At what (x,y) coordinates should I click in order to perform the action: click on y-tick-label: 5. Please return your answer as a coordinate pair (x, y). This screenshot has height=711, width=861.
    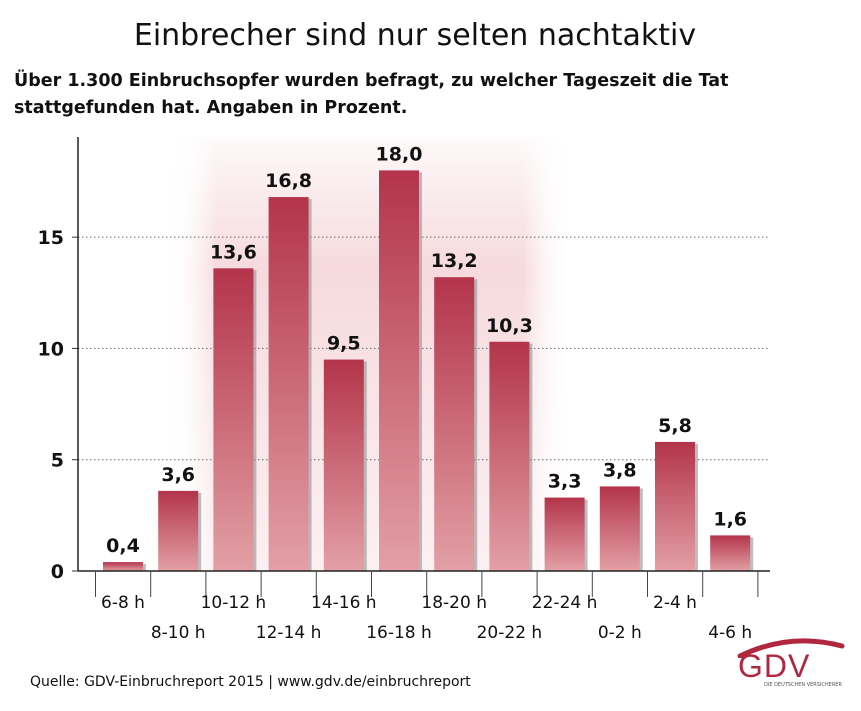
    Looking at the image, I should click on (57, 461).